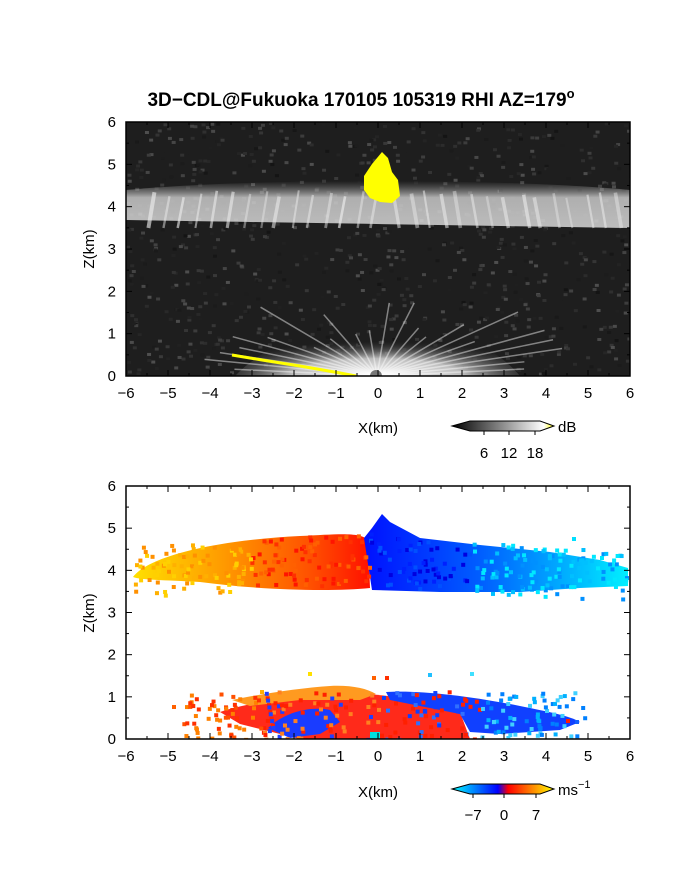 The image size is (680, 880). I want to click on x-tick-label: 4, so click(546, 756).